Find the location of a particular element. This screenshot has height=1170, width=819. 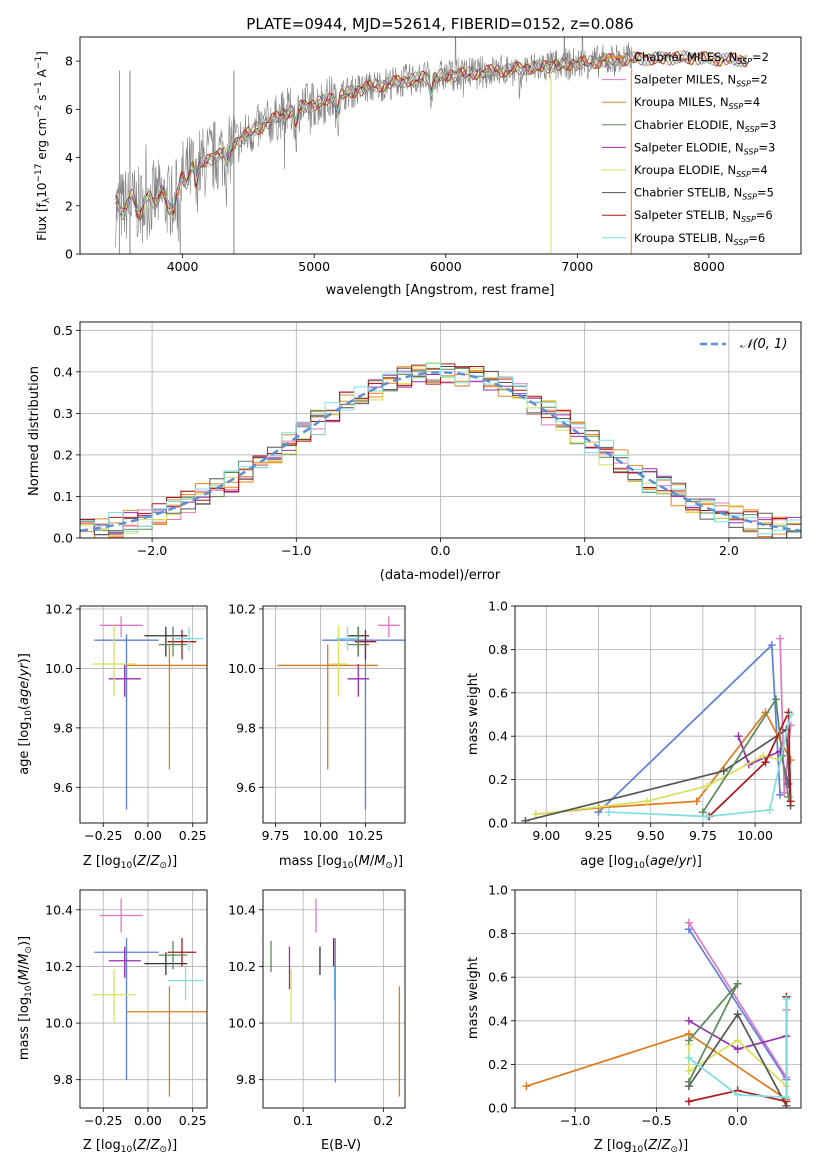

age-vs-mass-panel: 9.75 10.00 10.25 9.6 9.8 10.0 10.2 is located at coordinates (317, 722).